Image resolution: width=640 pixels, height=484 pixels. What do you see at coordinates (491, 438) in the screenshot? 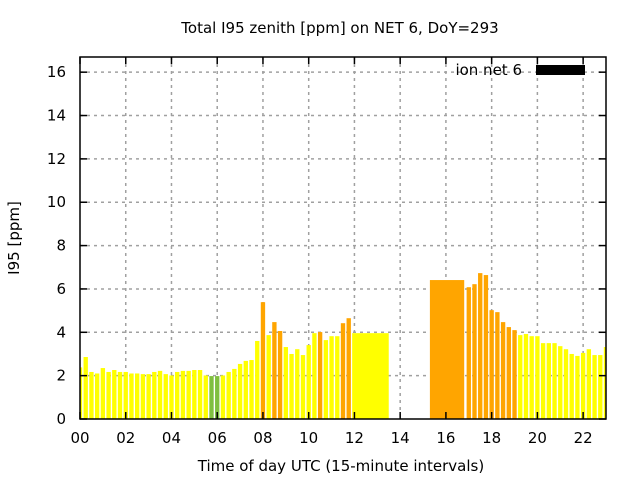
I see `x-tick-label: 18` at bounding box center [491, 438].